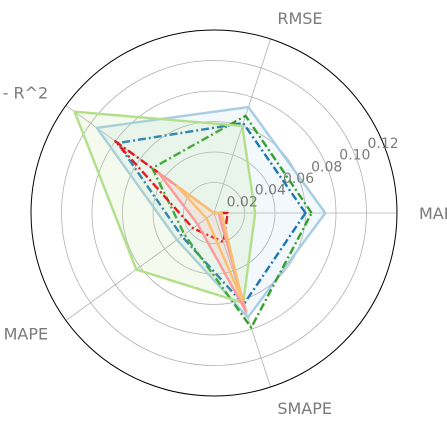  What do you see at coordinates (242, 202) in the screenshot?
I see `r-tick-label-0: 0.02` at bounding box center [242, 202].